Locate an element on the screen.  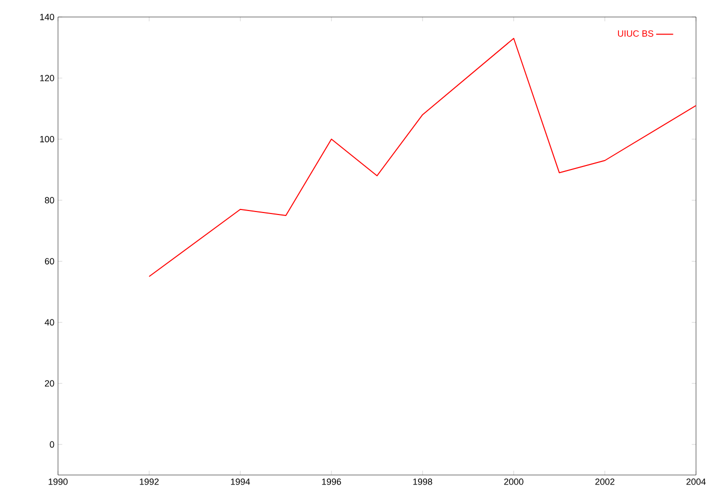
x-tick-label: 1990 is located at coordinates (58, 481).